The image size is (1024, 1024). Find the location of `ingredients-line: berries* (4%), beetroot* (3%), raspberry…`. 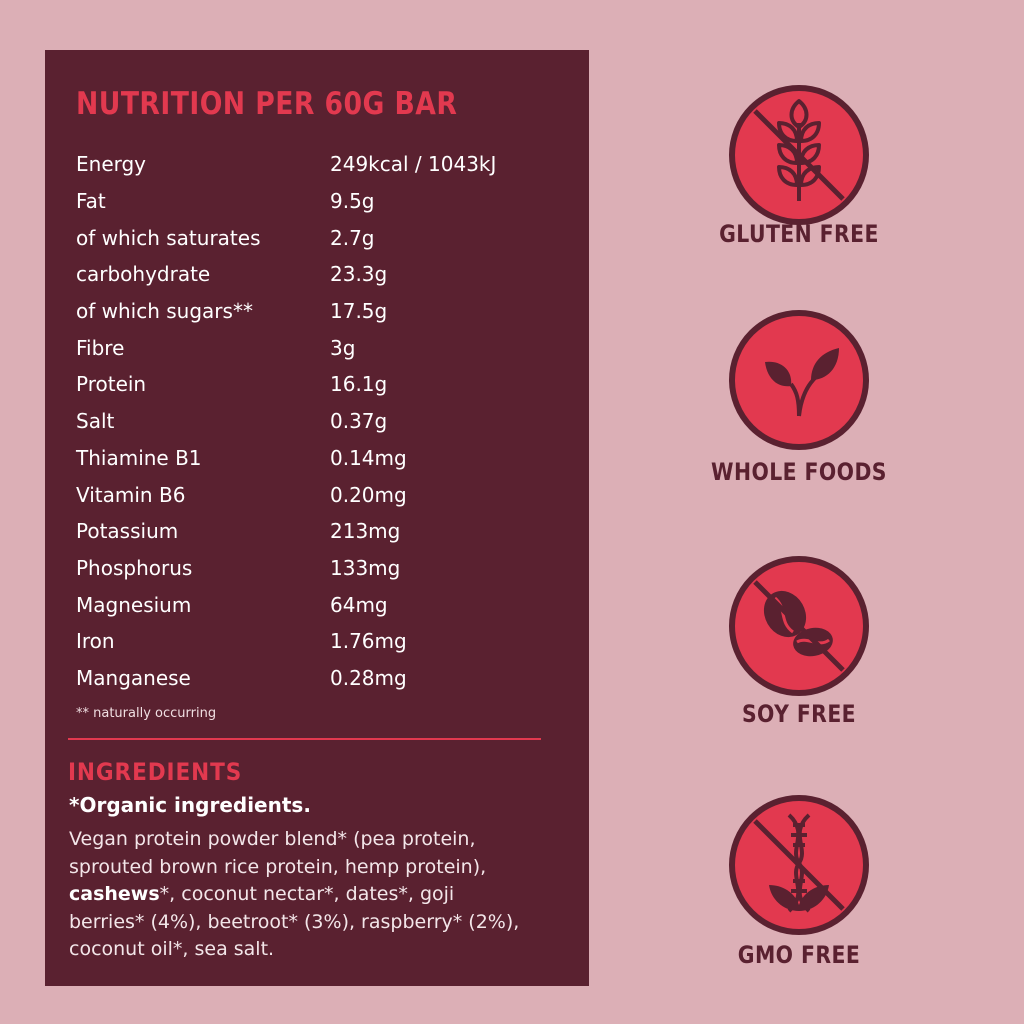

ingredients-line: berries* (4%), beetroot* (3%), raspberry… is located at coordinates (294, 921).